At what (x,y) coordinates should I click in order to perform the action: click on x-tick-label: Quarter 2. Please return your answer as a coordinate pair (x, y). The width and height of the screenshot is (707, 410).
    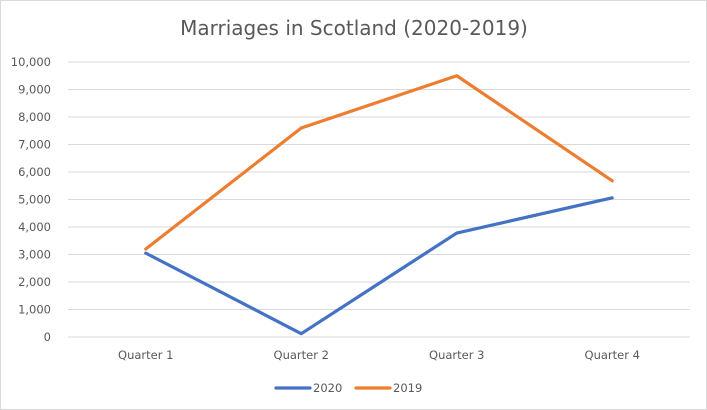
    Looking at the image, I should click on (301, 355).